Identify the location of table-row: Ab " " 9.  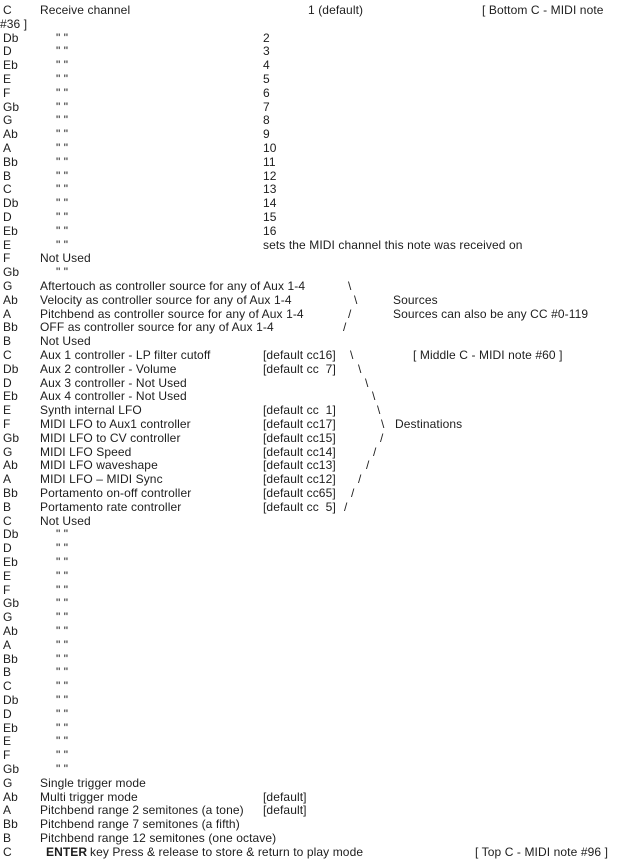
(314, 134).